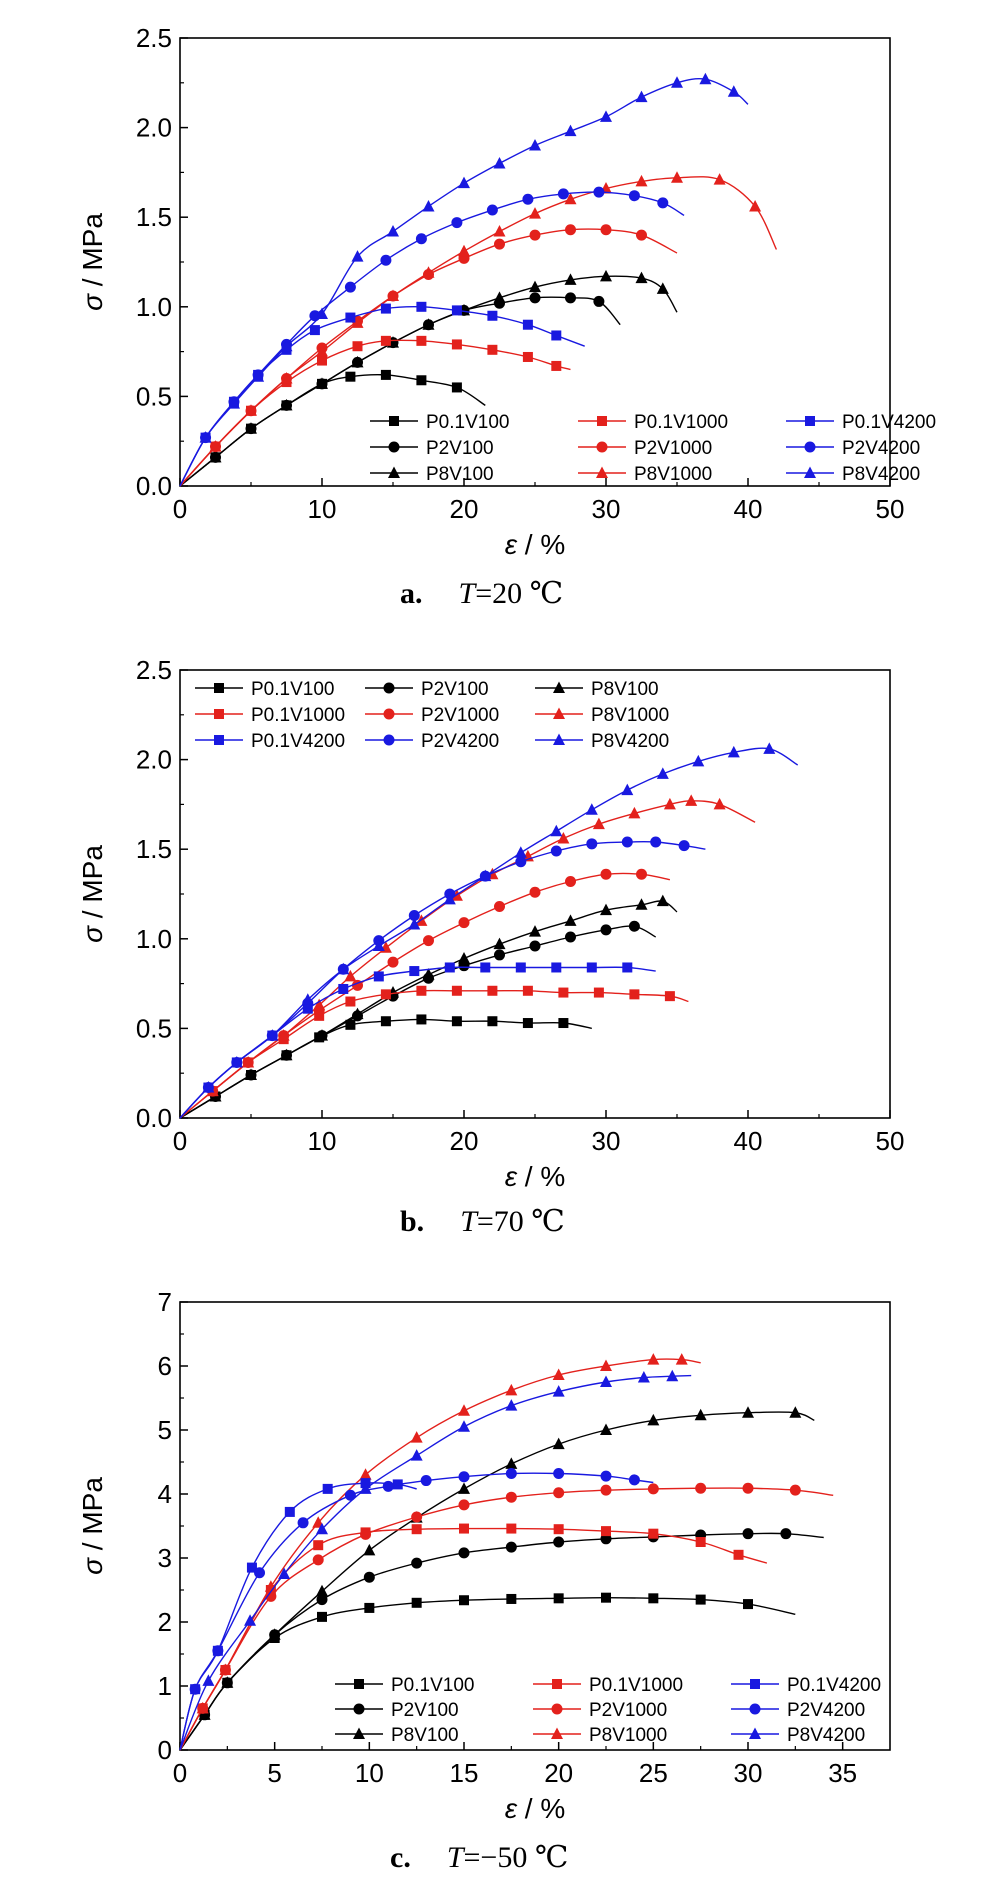  What do you see at coordinates (653, 1773) in the screenshot?
I see `x-tick-label: 25` at bounding box center [653, 1773].